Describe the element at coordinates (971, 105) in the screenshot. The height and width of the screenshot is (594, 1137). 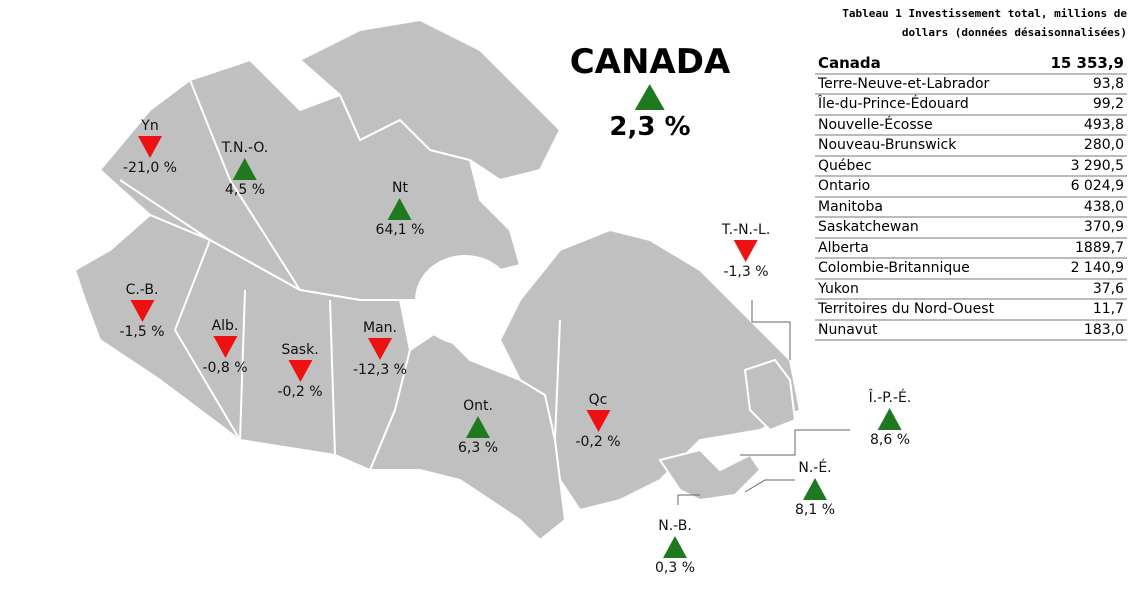
I see `table-row: Île-du-Prince-Édouard 99,2` at that location.